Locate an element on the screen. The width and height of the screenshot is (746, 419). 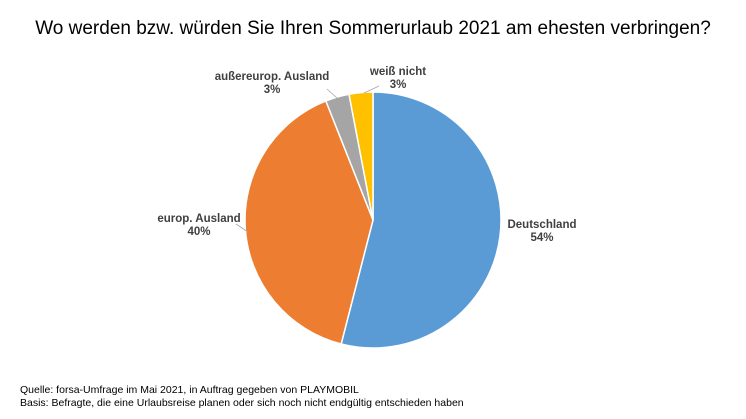
pie-slice-europ-ausland is located at coordinates (309, 222).